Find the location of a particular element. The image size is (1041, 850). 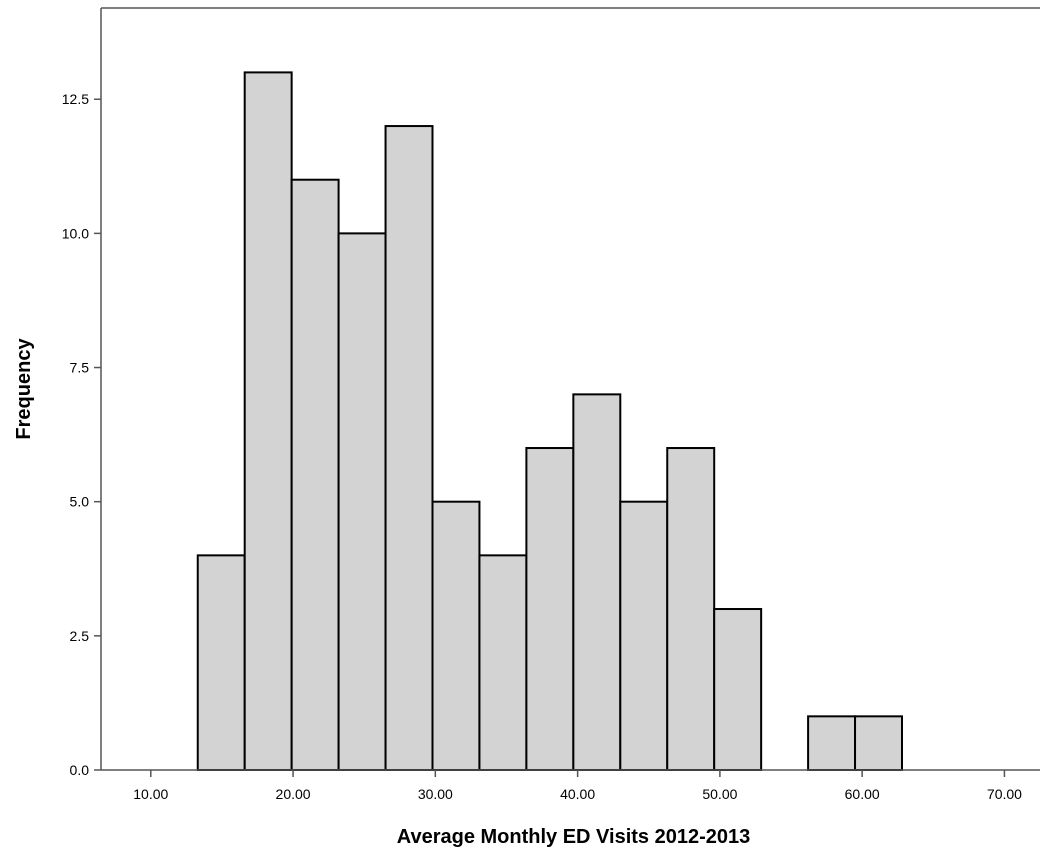

x-tick-label: 70.00 is located at coordinates (1004, 794).